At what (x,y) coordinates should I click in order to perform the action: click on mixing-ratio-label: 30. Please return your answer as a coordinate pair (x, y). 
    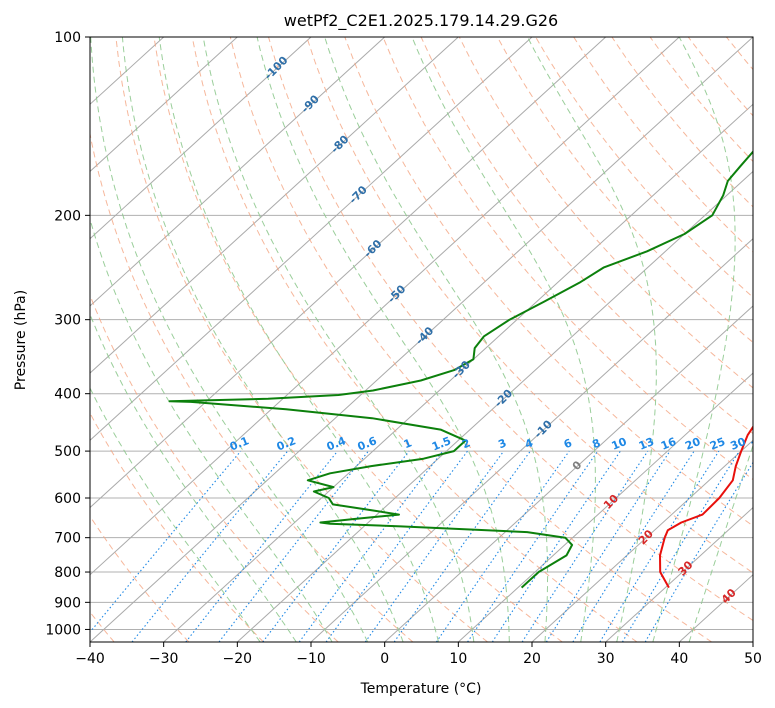
    Looking at the image, I should click on (737, 444).